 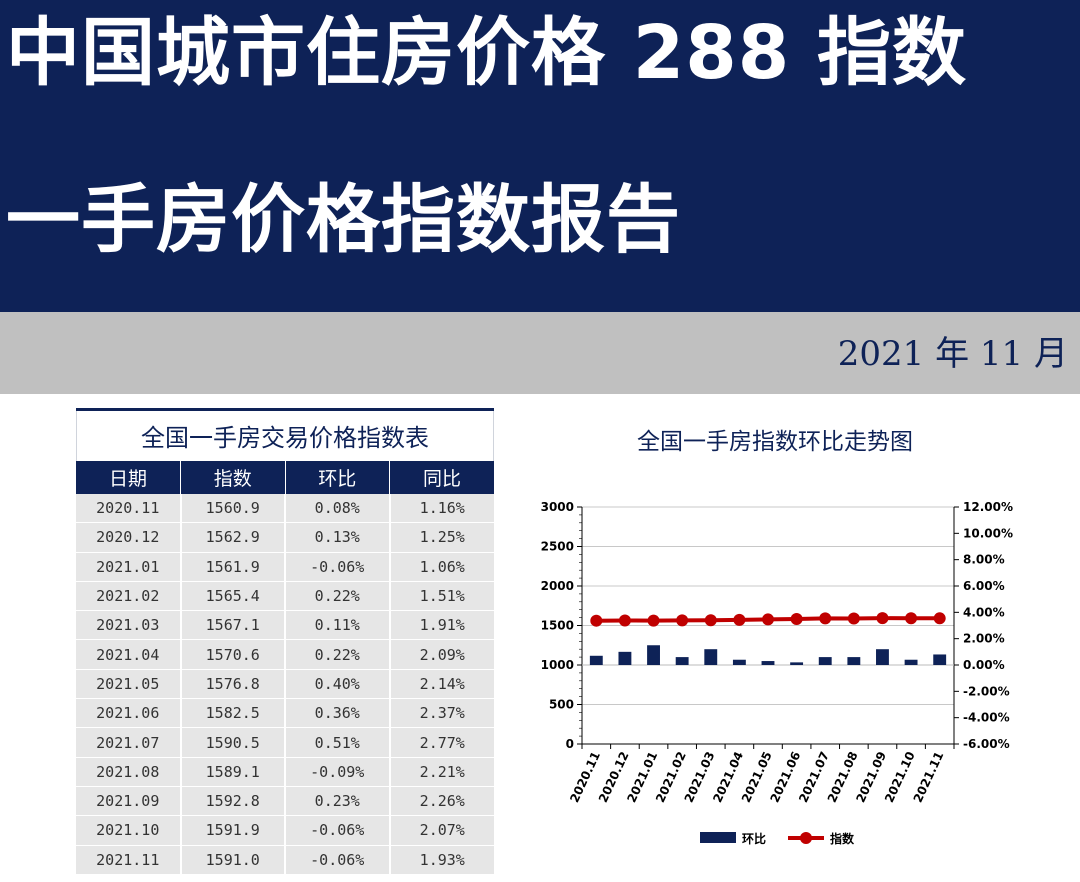 I want to click on table-row: 2021.01 1561.9 -0.06% 1.06%, so click(x=285, y=567).